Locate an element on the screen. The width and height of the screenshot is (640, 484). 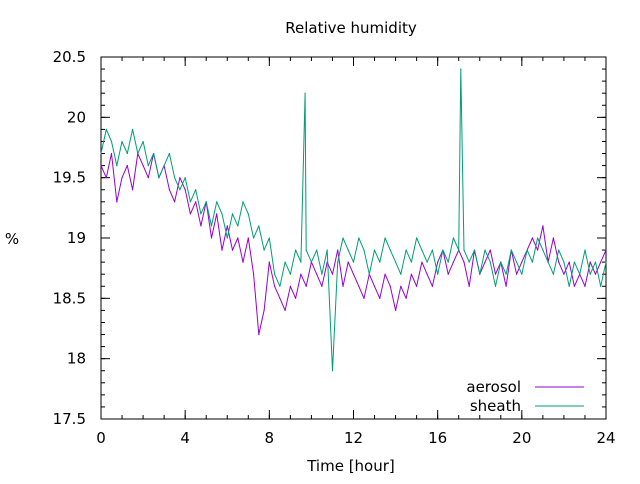
y-tick-label: 20.5 is located at coordinates (69, 57).